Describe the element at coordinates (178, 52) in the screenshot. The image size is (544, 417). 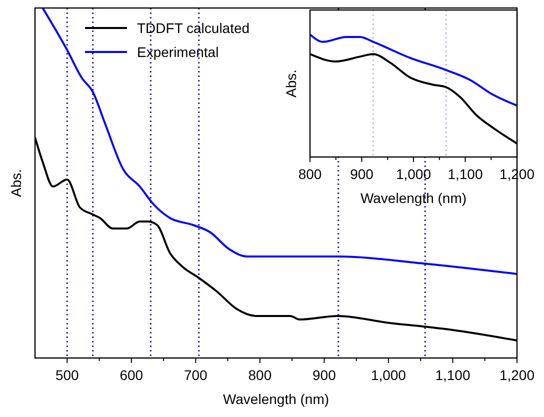
I see `legend-label: Experimental` at that location.